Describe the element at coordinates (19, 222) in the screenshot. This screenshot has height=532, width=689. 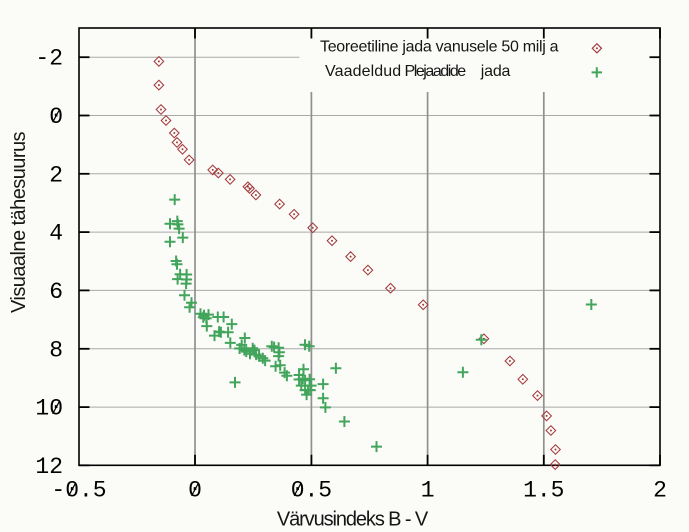
I see `svg-text: Visuaalne tähesuurus` at that location.